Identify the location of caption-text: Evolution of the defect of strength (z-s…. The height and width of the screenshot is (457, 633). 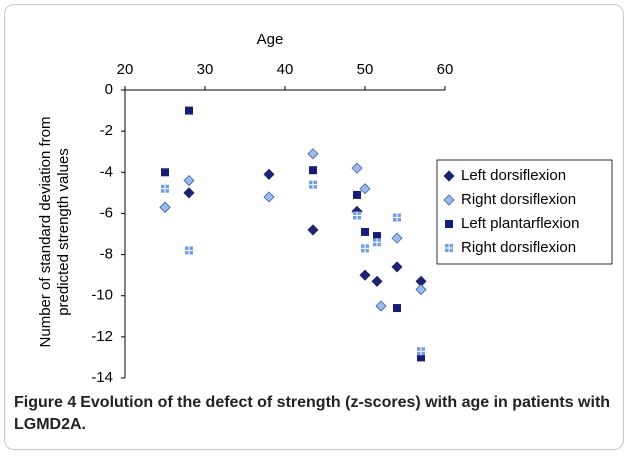
(312, 413).